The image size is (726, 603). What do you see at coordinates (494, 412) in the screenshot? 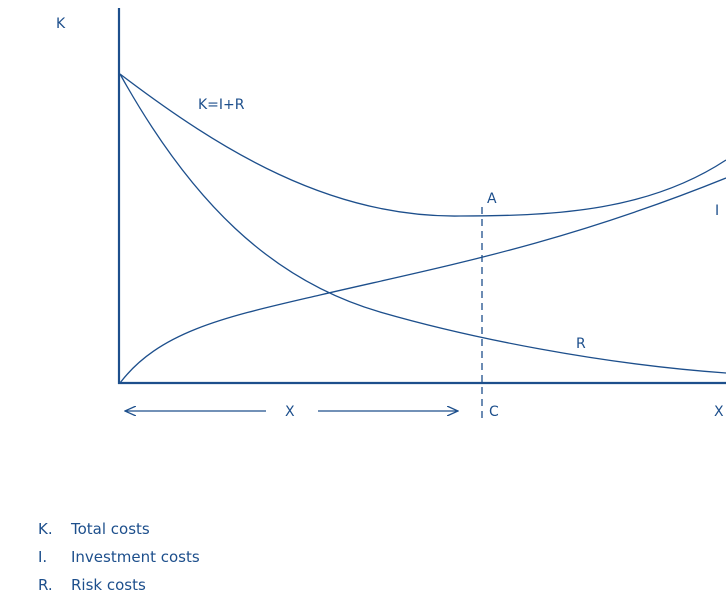
I see `optimum-x-label: C` at bounding box center [494, 412].